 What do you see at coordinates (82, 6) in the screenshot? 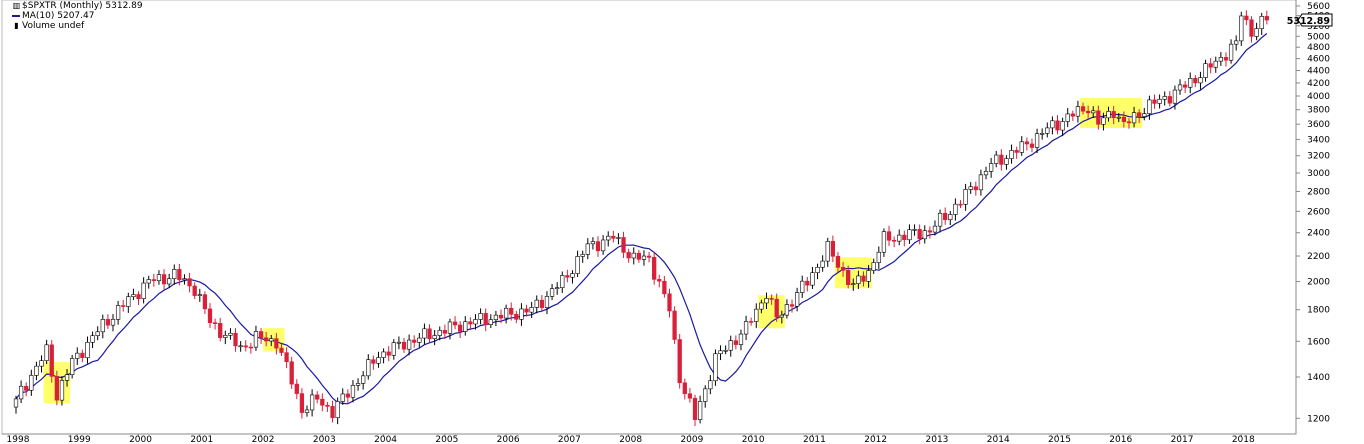
I see `legend-title: $SPXTR (Monthly) 5312.89` at bounding box center [82, 6].